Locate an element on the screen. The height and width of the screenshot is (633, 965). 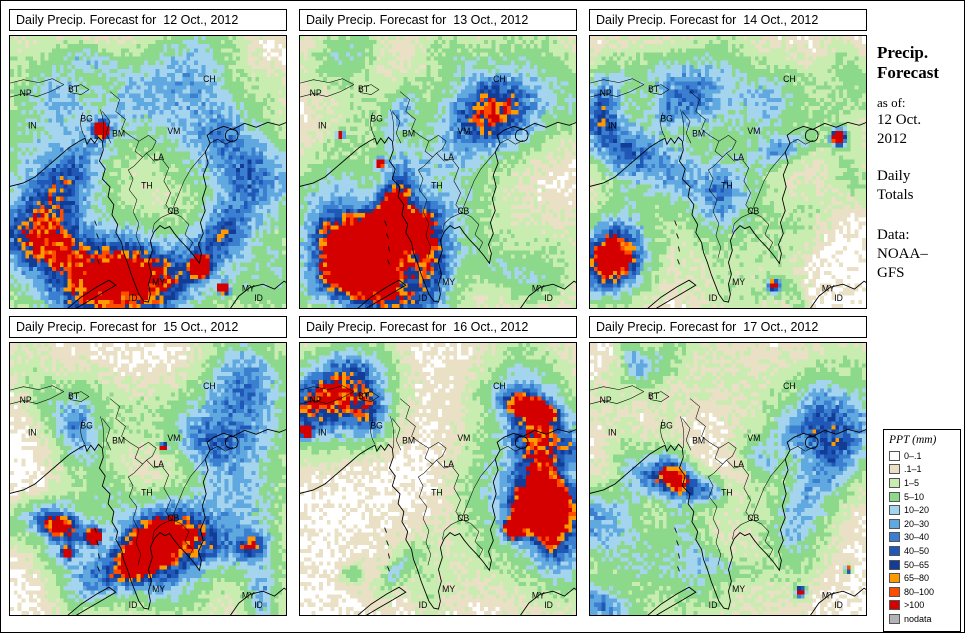
map-label-la: LA is located at coordinates (158, 464).